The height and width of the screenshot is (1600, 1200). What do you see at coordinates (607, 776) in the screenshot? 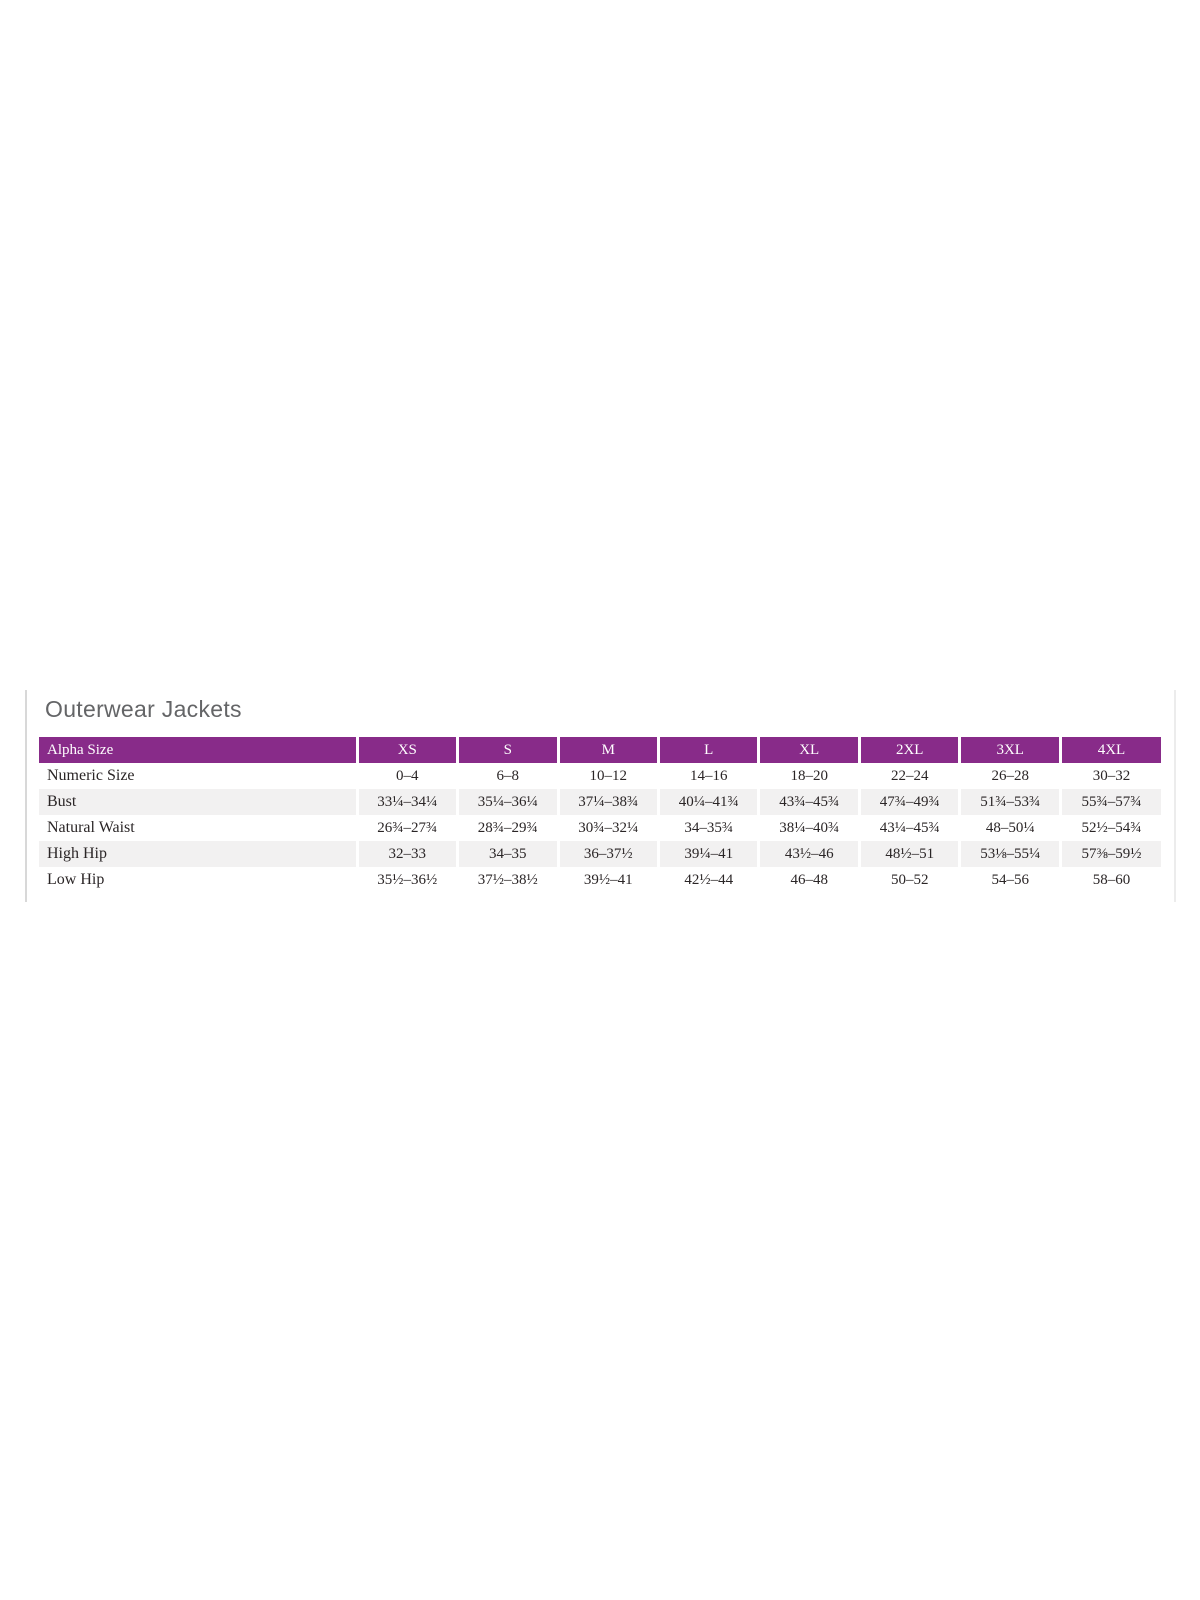
I see `size-cell: 10–12` at bounding box center [607, 776].